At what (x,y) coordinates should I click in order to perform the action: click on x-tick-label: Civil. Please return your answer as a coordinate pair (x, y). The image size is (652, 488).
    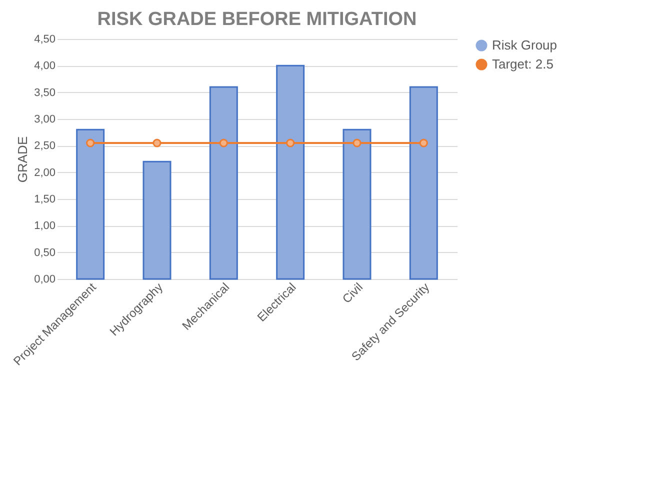
    Looking at the image, I should click on (353, 293).